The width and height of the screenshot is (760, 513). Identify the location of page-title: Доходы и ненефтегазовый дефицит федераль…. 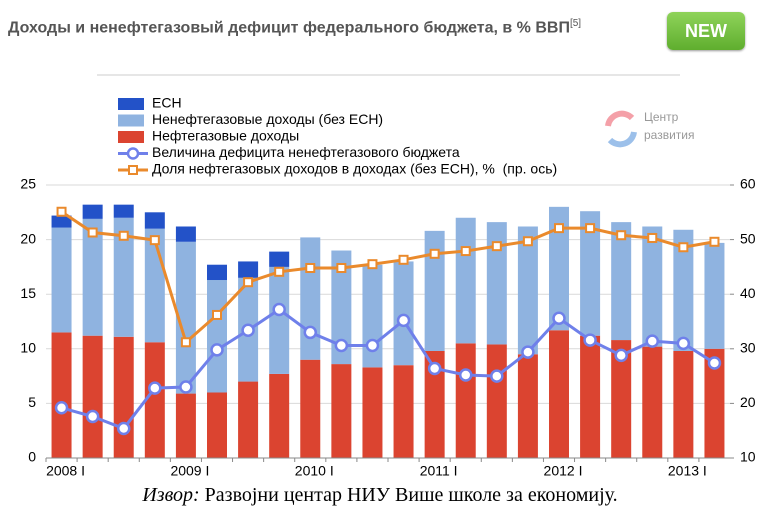
(333, 26).